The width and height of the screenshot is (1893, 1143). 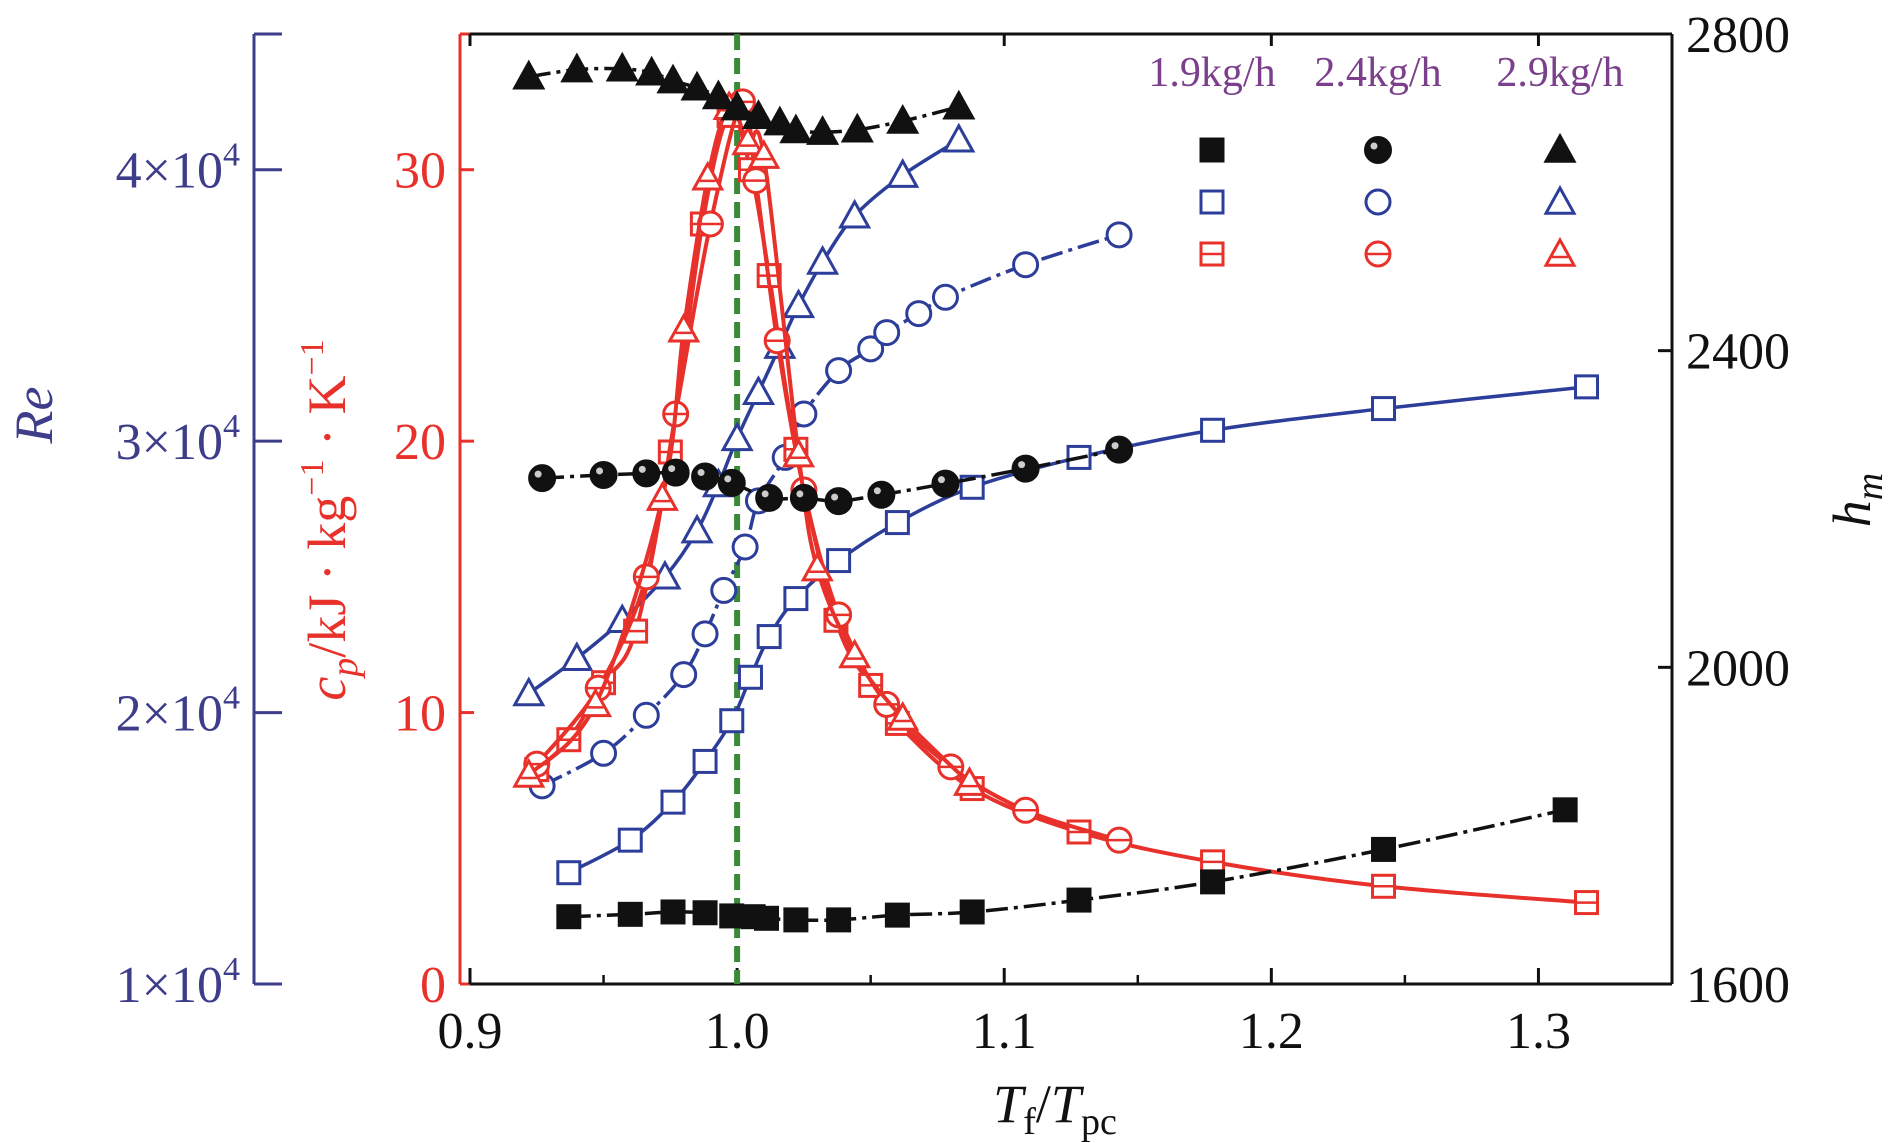 What do you see at coordinates (34, 416) in the screenshot?
I see `re-axis-title: Re` at bounding box center [34, 416].